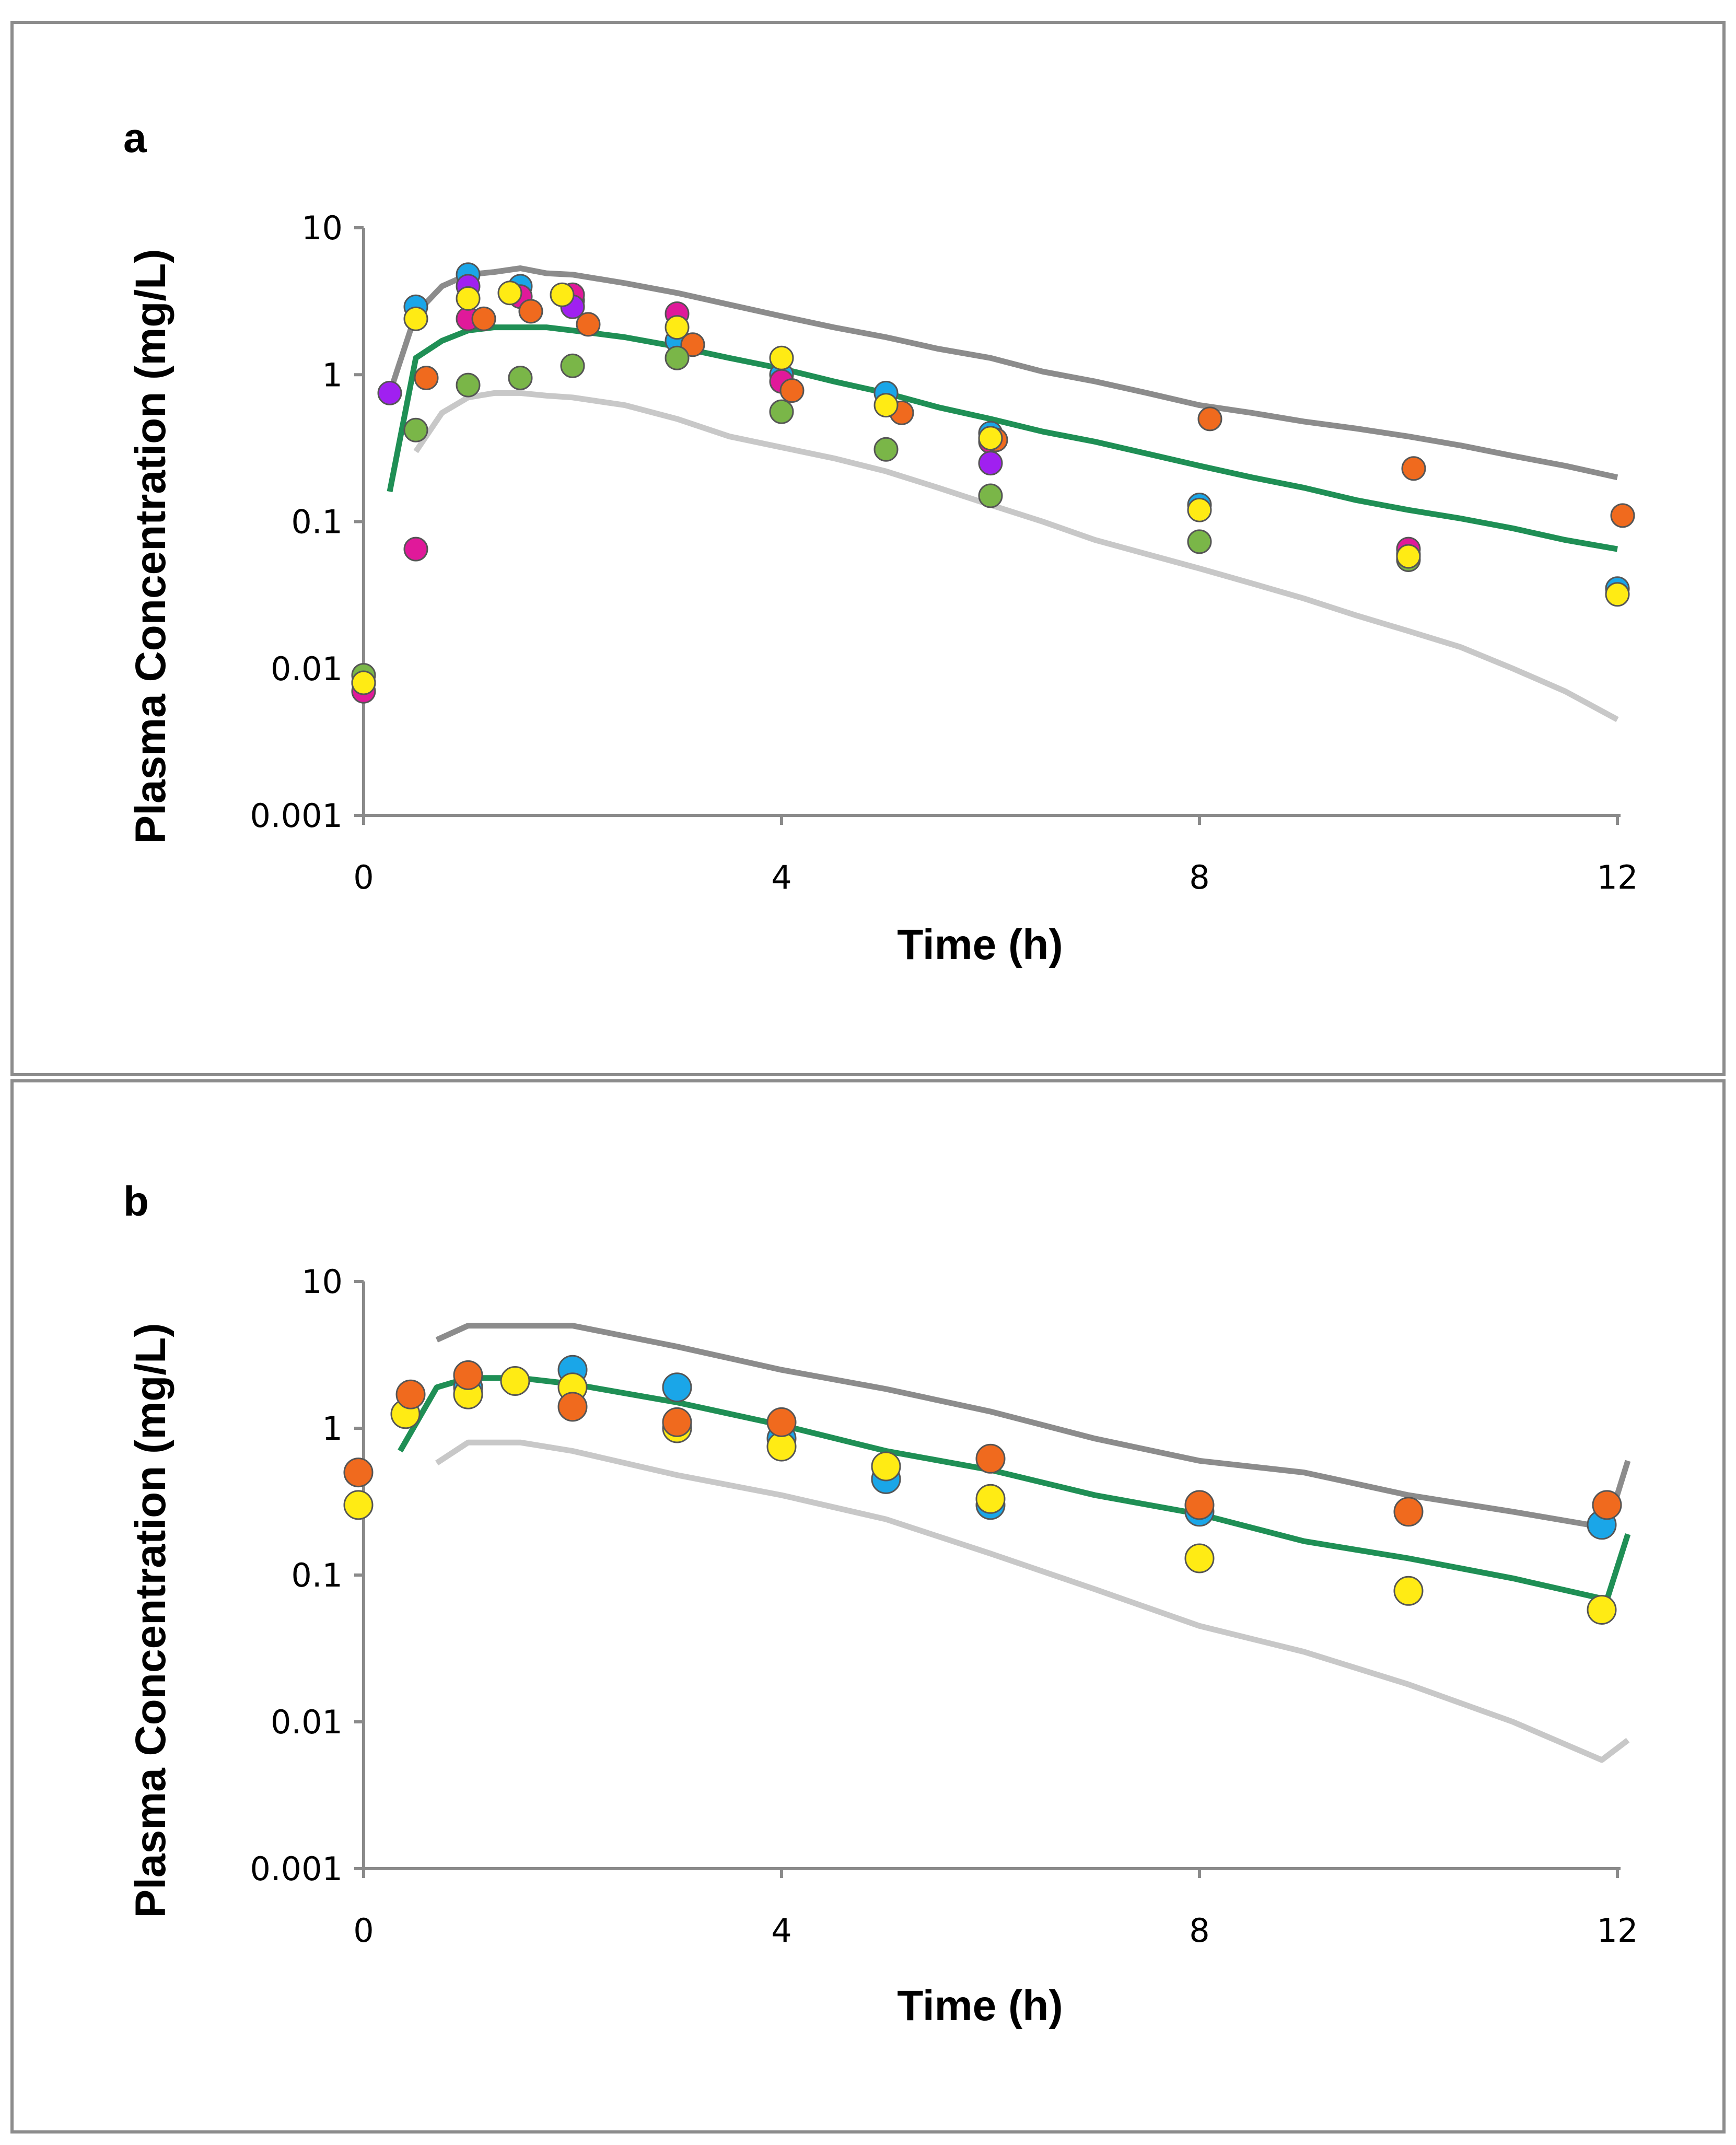 The image size is (1736, 2145). What do you see at coordinates (136, 1201) in the screenshot?
I see `panel-label: b` at bounding box center [136, 1201].